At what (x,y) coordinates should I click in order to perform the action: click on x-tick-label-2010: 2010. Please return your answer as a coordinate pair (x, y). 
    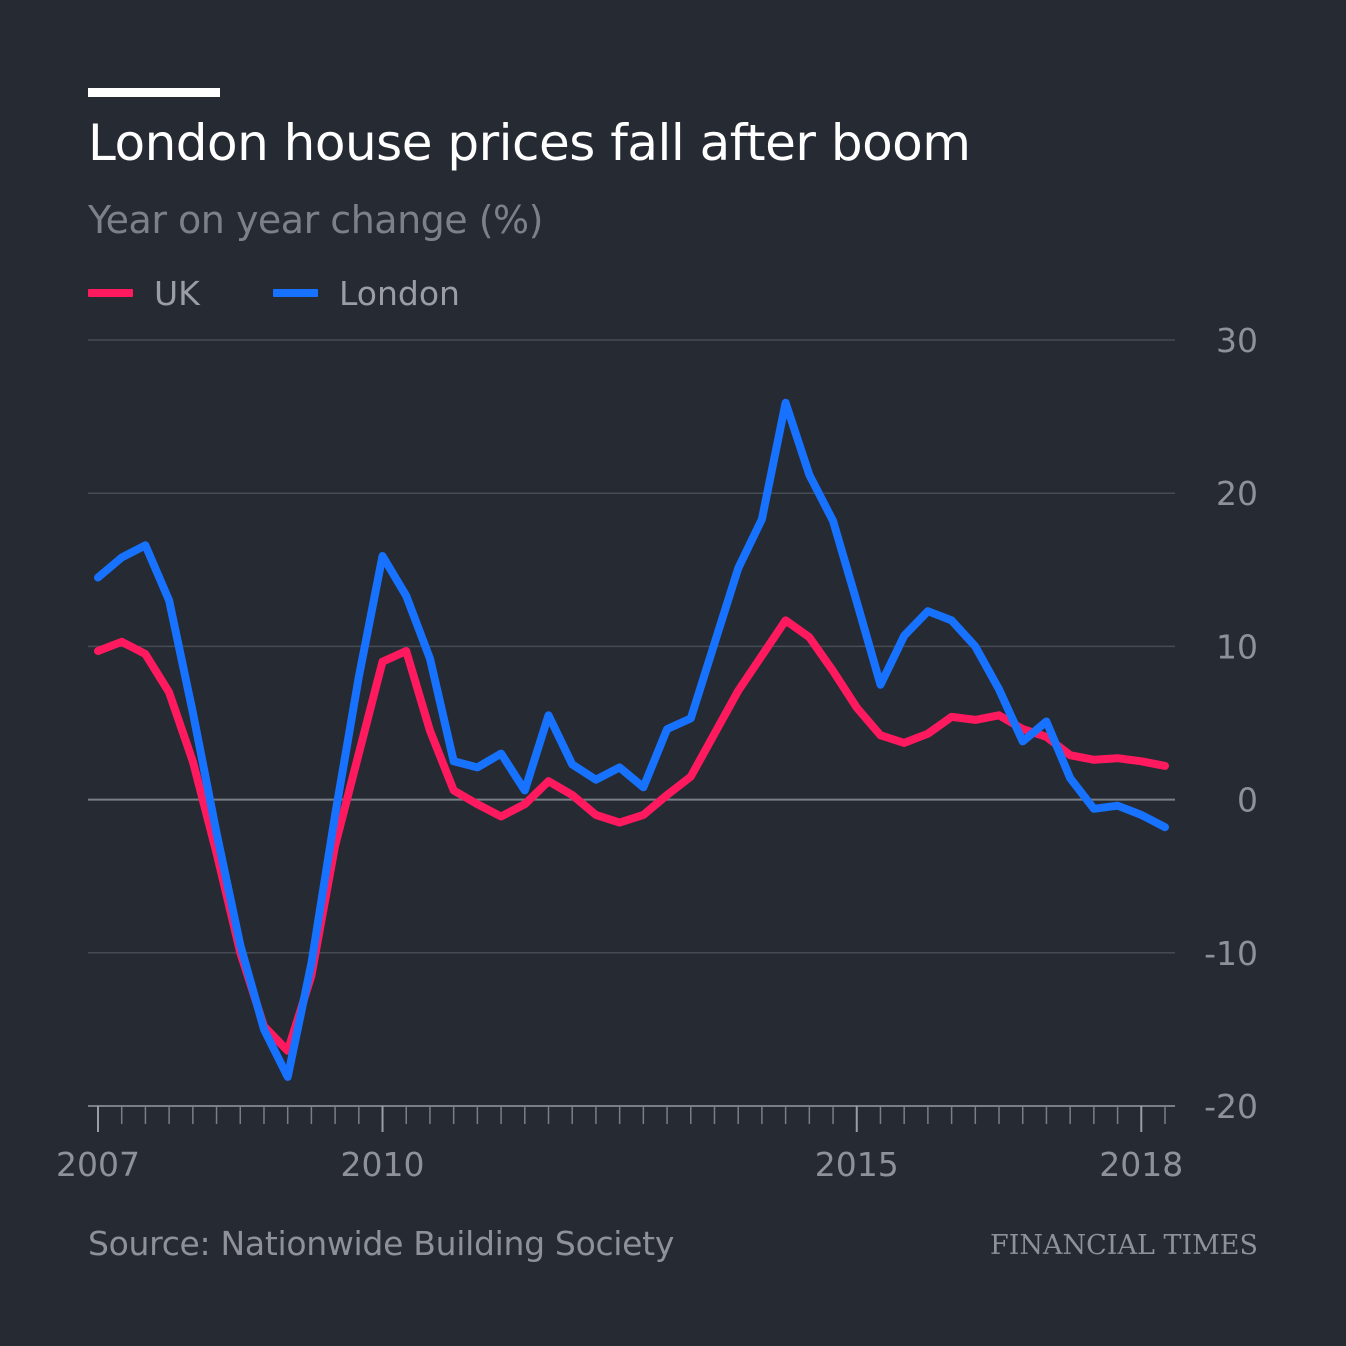
    Looking at the image, I should click on (383, 1164).